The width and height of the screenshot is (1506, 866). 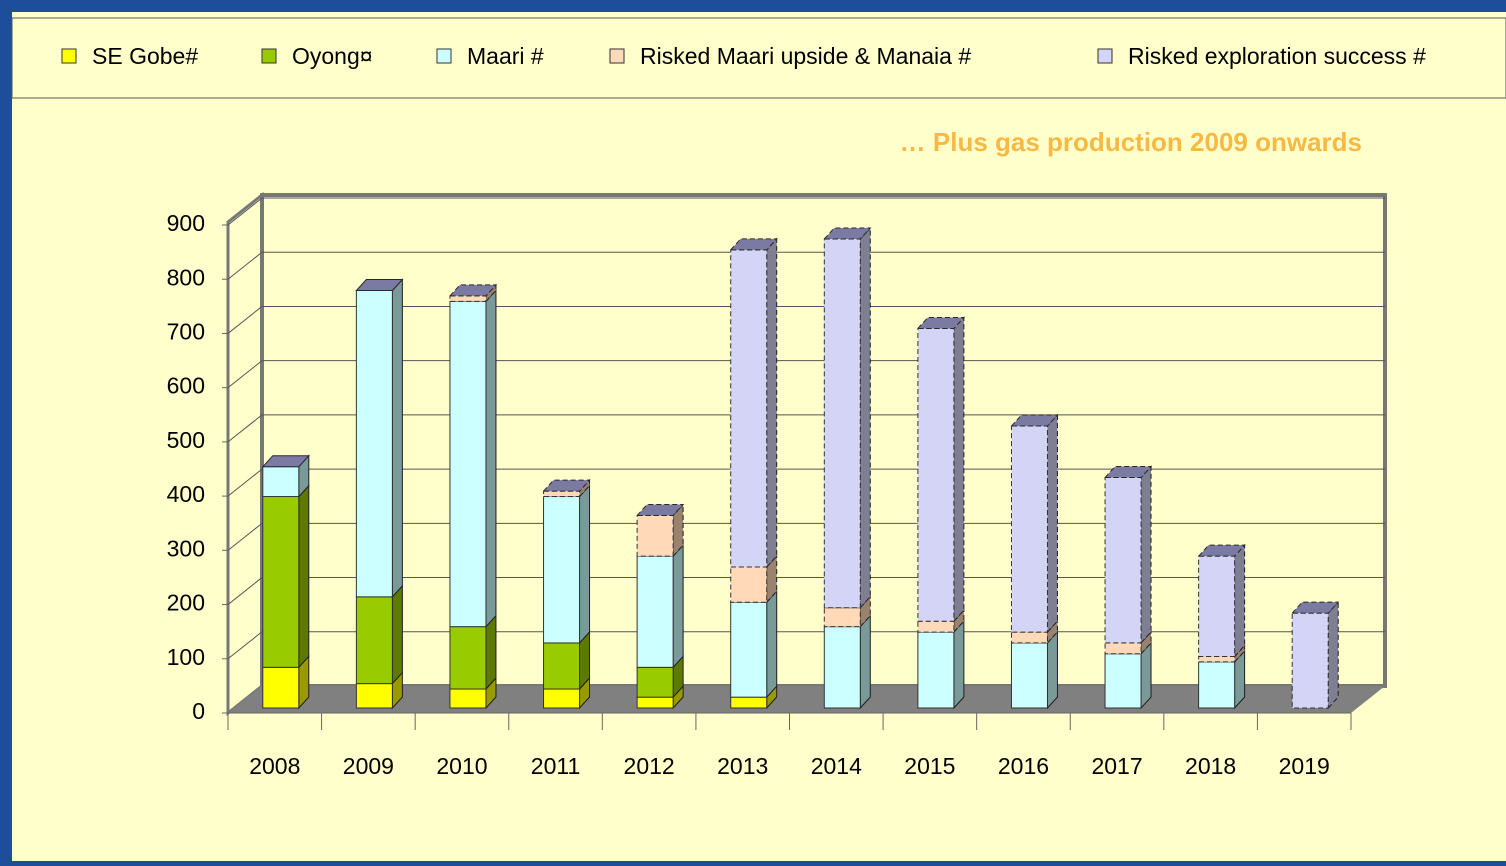 What do you see at coordinates (186, 603) in the screenshot?
I see `y-tick-label: 200` at bounding box center [186, 603].